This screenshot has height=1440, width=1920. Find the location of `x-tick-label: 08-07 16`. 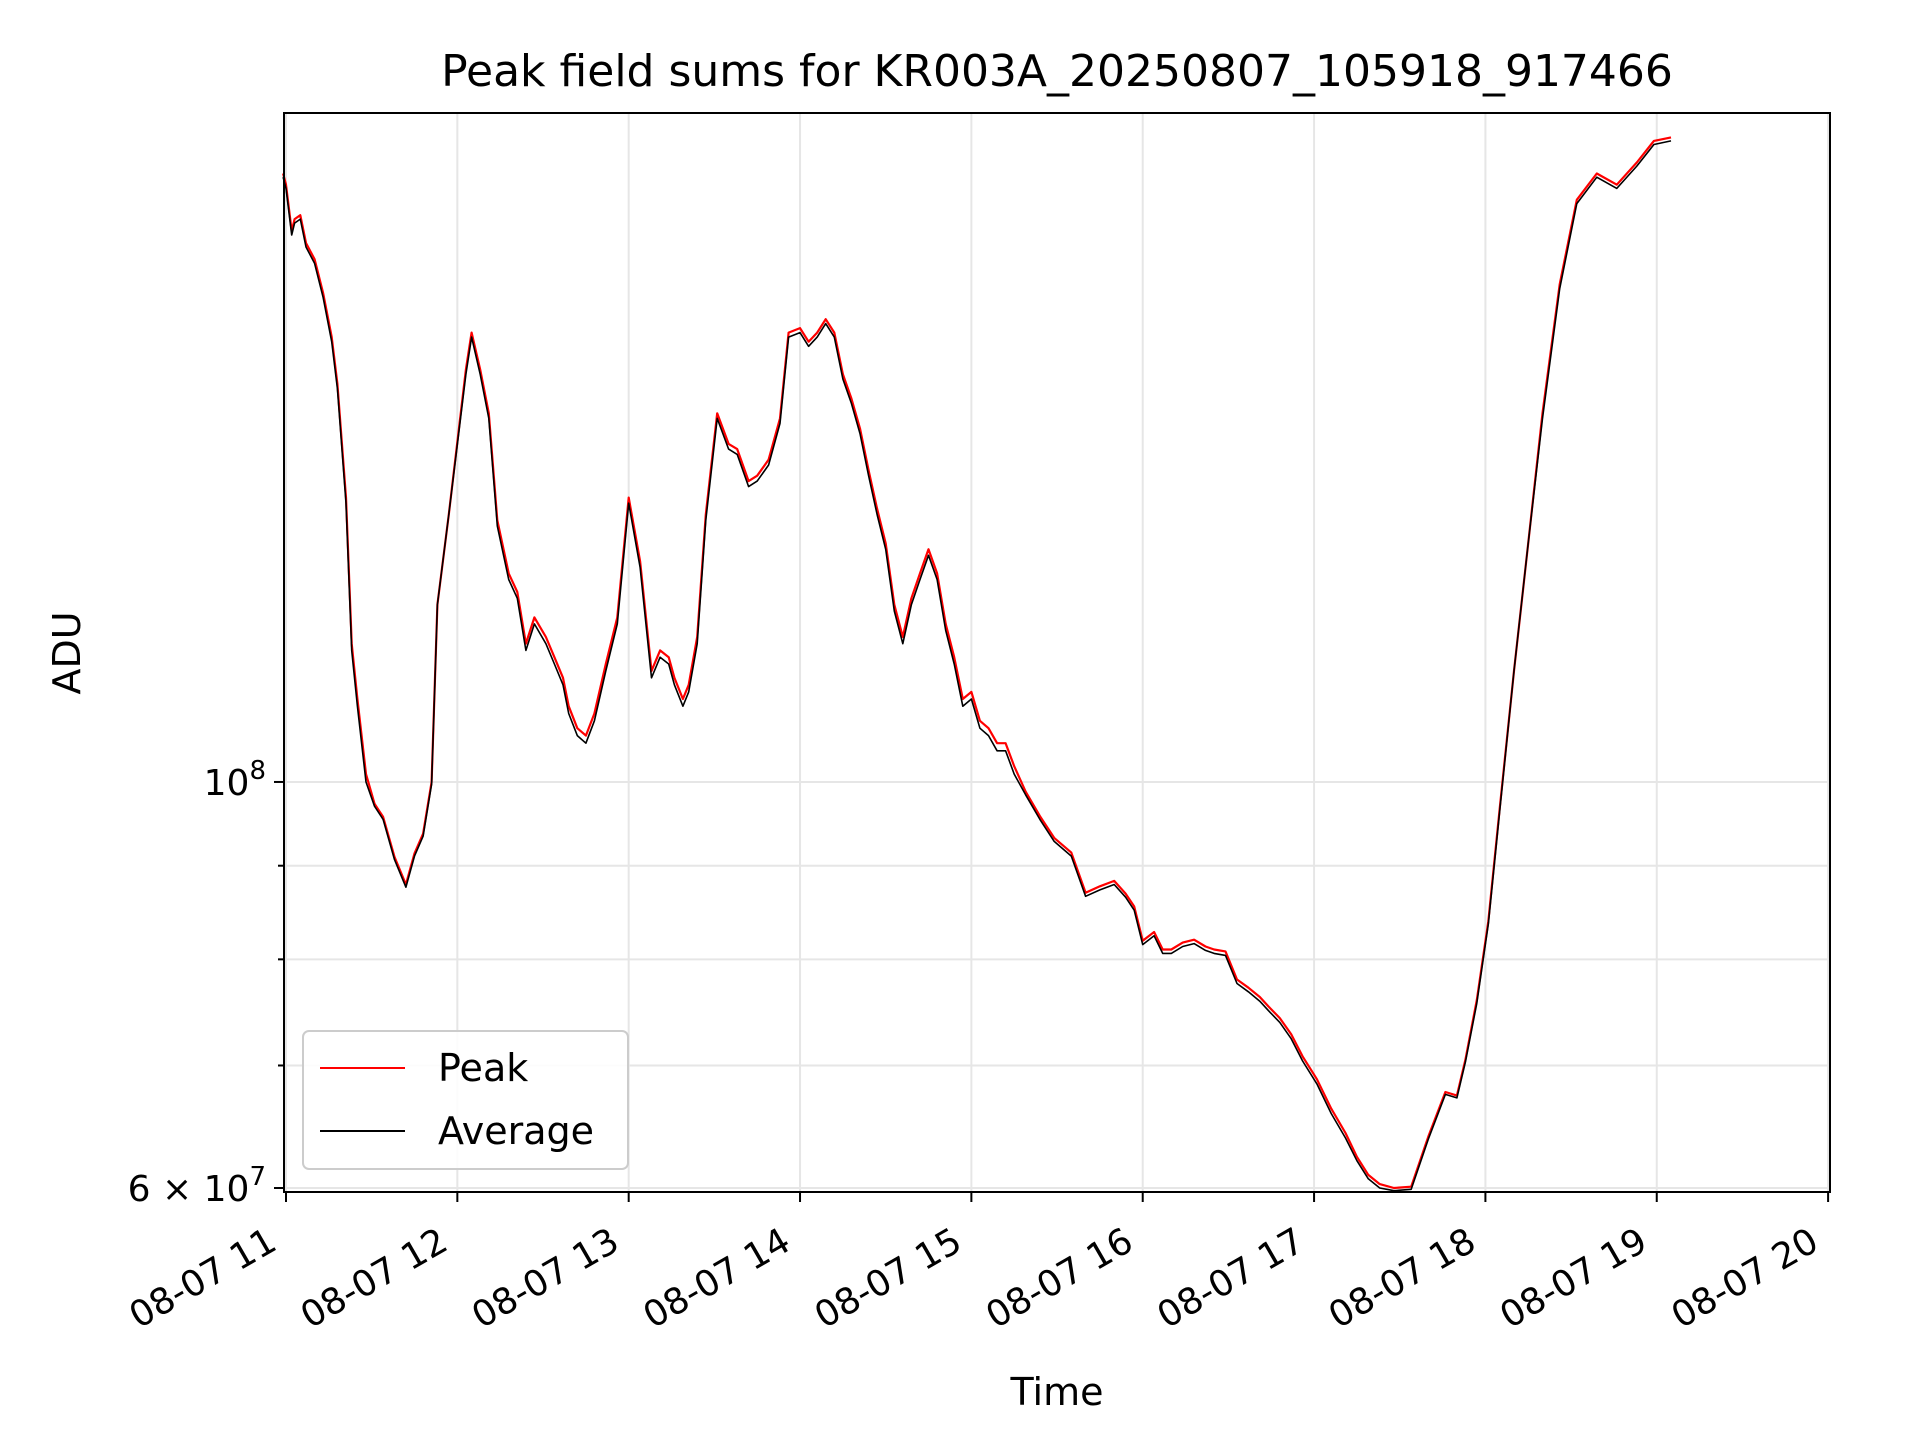

x-tick-label: 08-07 16 is located at coordinates (1059, 1278).